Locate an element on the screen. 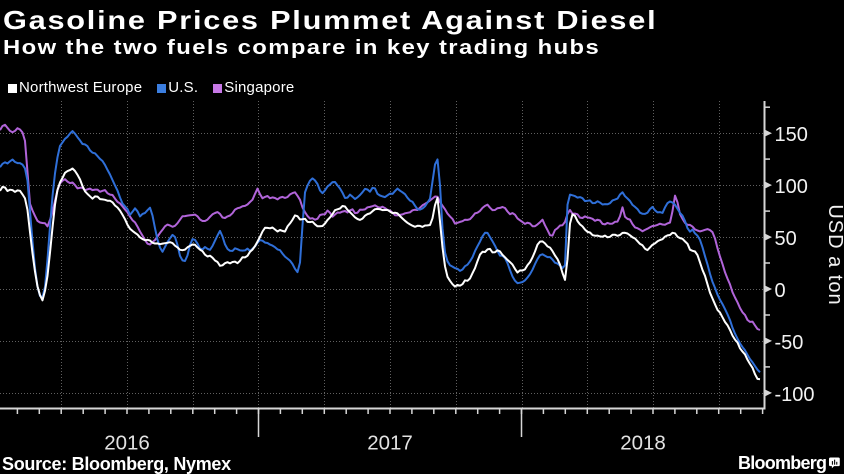 Image resolution: width=844 pixels, height=474 pixels. svg-text: USD a ton is located at coordinates (834, 254).